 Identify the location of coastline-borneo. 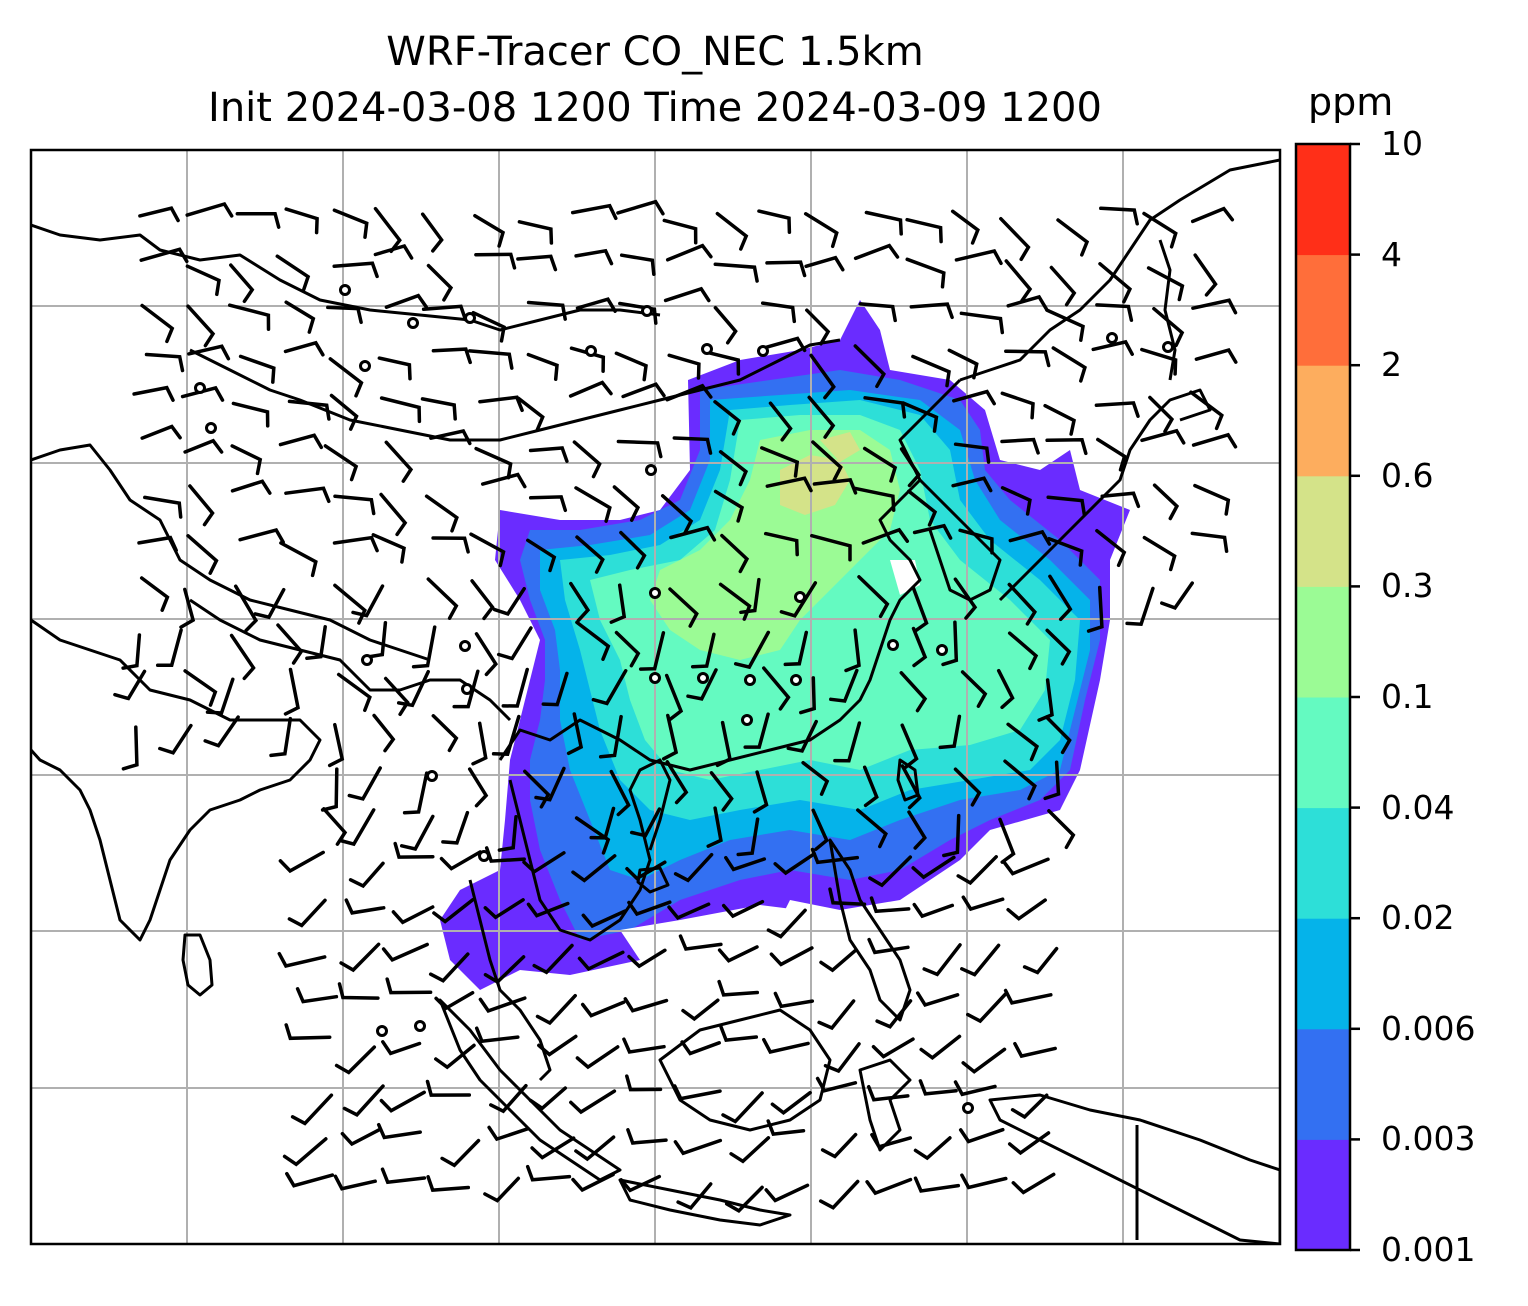
(745, 1070).